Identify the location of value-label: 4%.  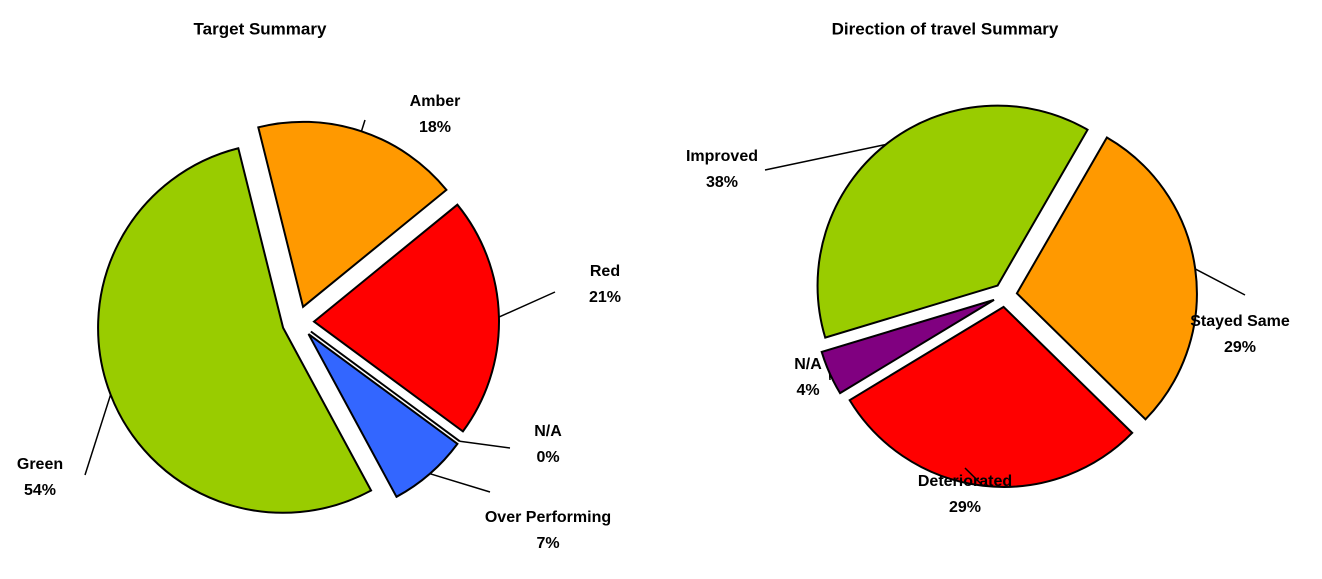
(807, 390).